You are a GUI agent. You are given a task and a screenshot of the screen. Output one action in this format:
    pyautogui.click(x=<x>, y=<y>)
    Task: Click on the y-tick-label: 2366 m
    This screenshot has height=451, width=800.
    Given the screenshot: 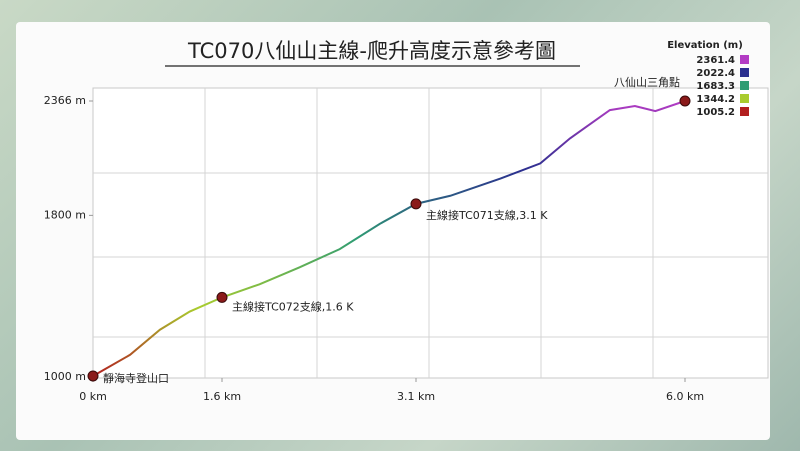 What is the action you would take?
    pyautogui.click(x=65, y=100)
    